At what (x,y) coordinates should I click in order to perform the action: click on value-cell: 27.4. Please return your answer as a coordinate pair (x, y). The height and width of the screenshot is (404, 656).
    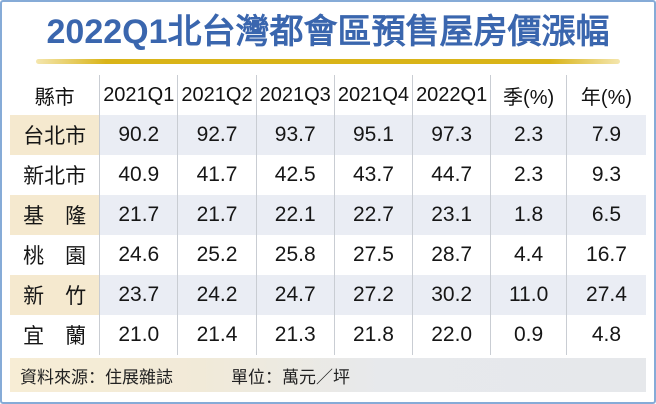
    Looking at the image, I should click on (605, 295).